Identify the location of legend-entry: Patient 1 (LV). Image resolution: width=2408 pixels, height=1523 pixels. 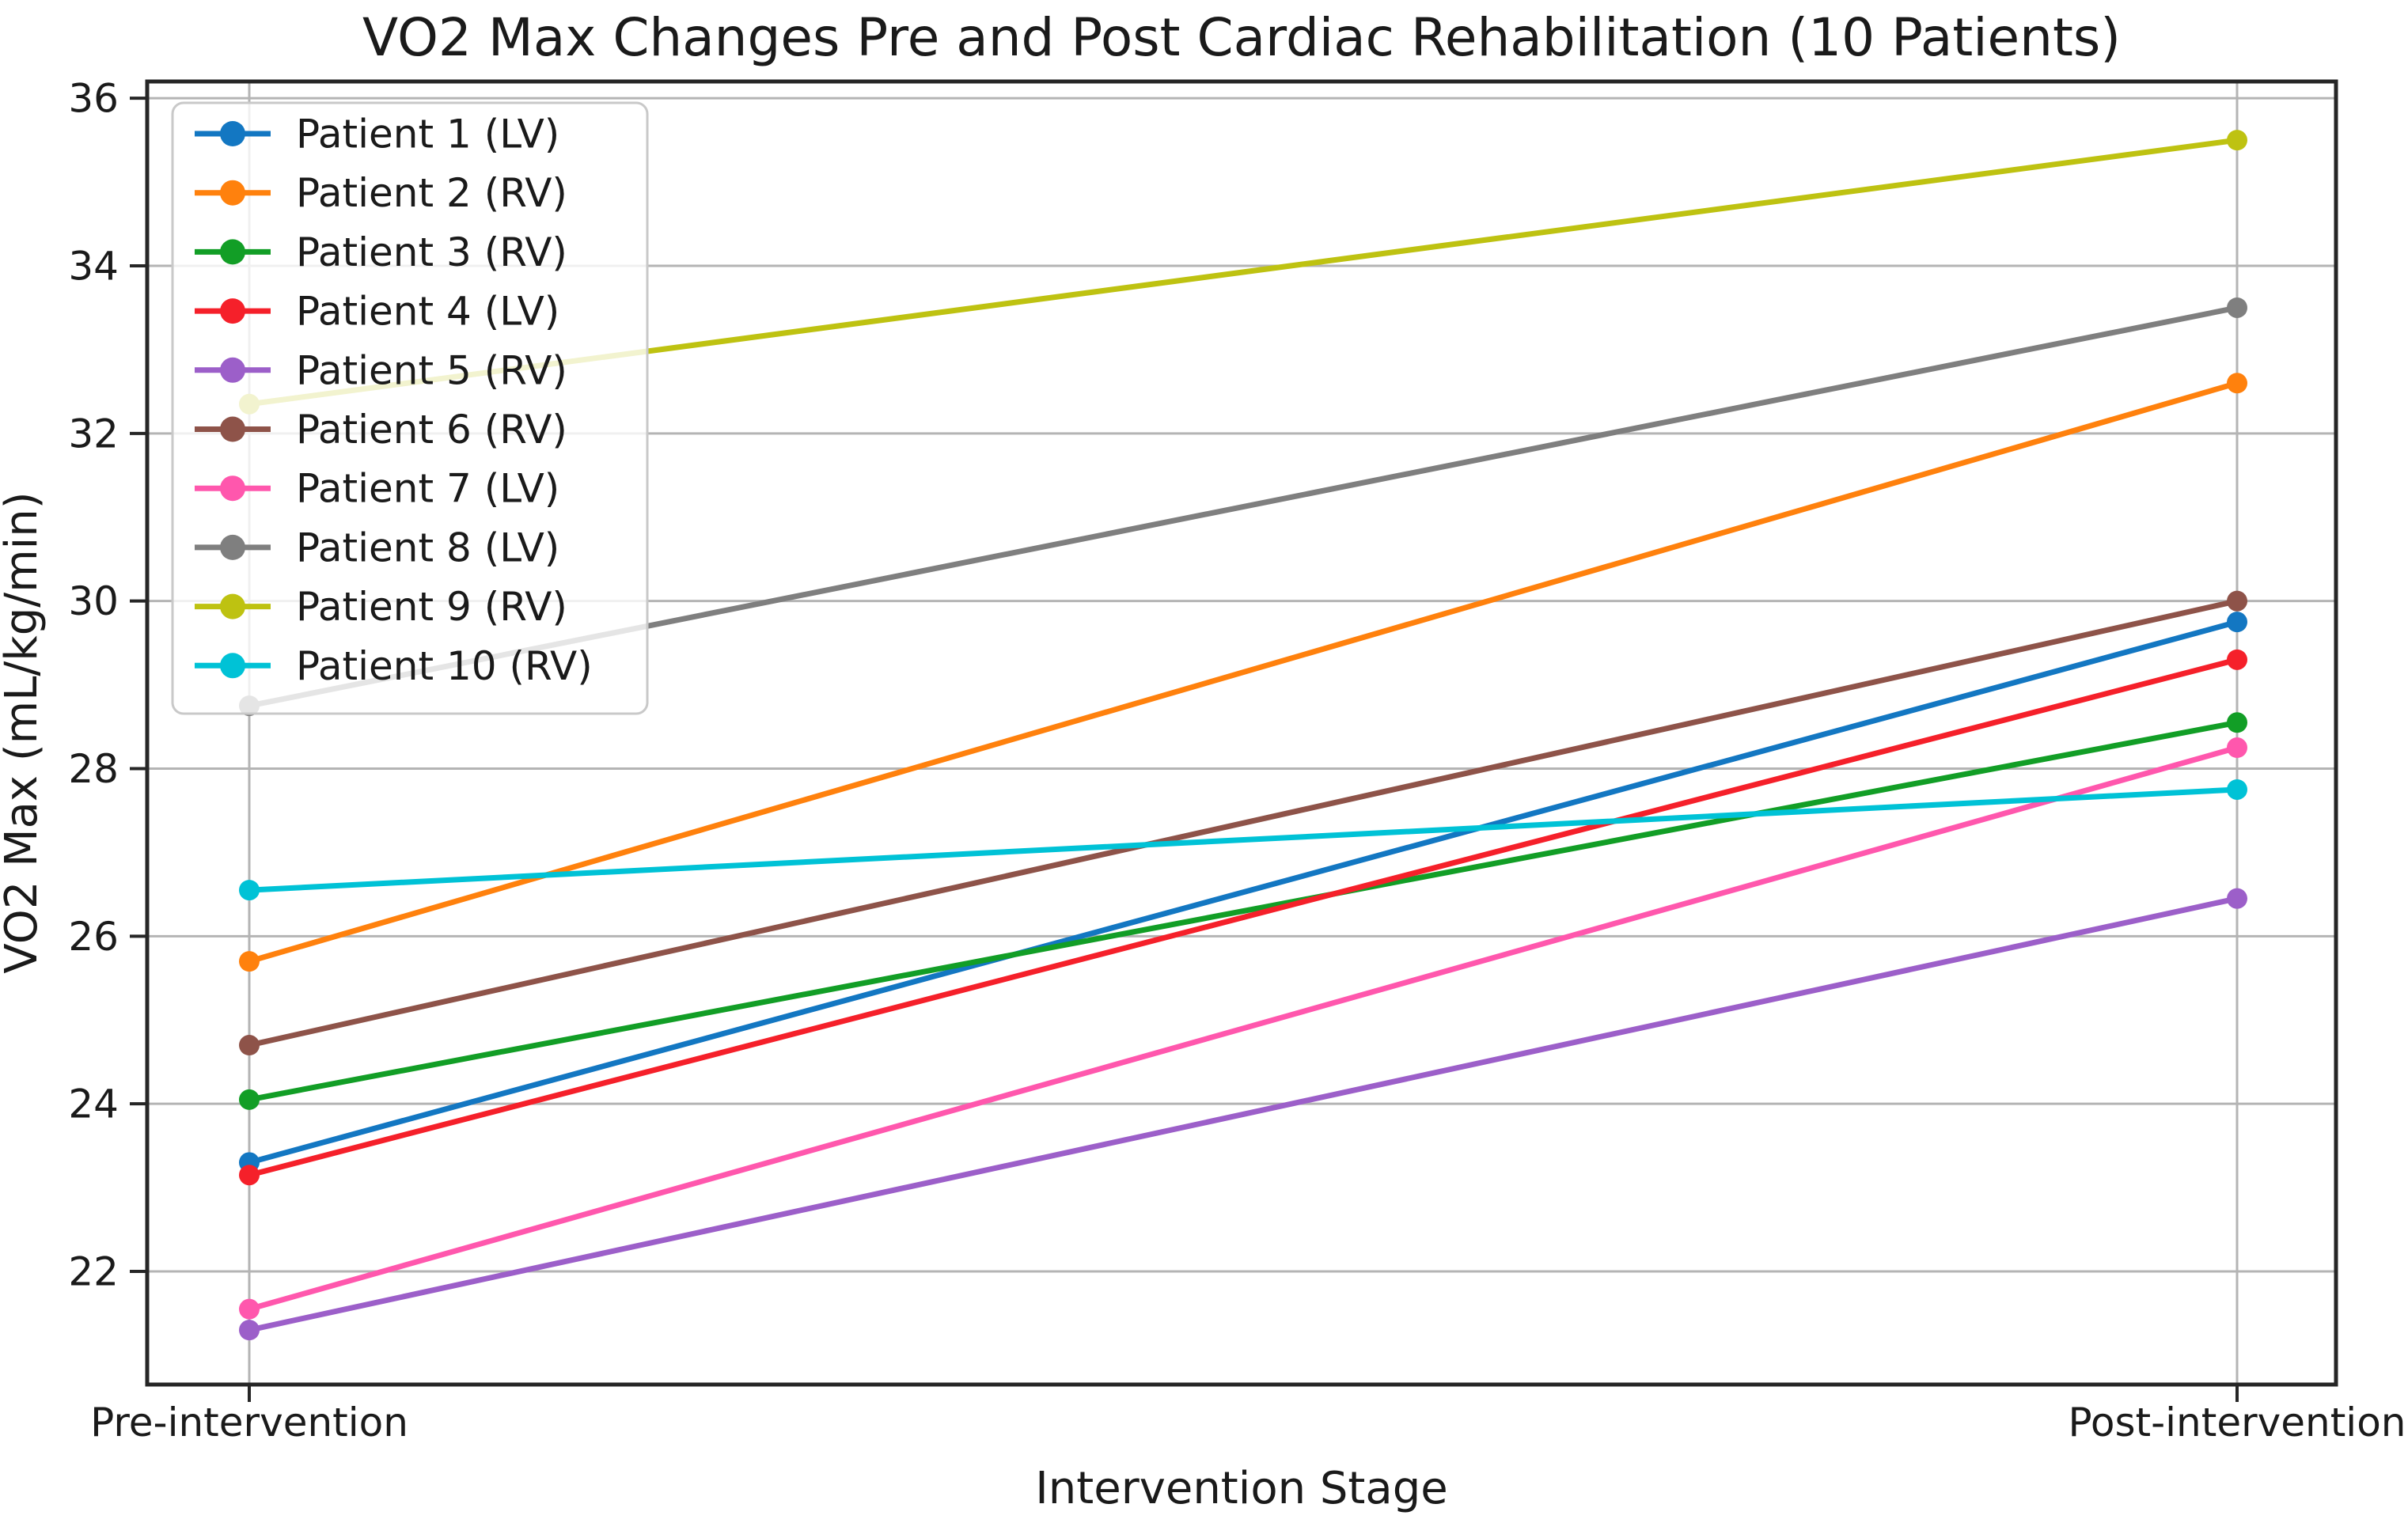
(377, 134).